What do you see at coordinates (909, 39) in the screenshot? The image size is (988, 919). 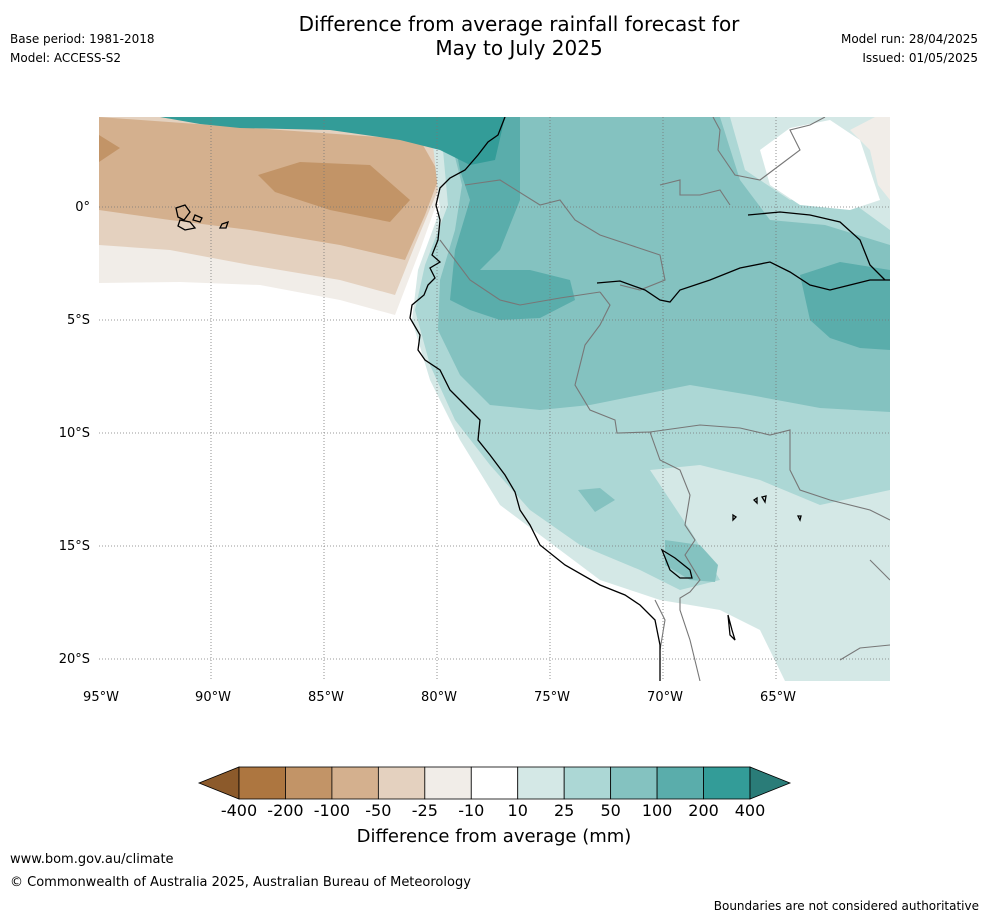 I see `model-run: Model run: 28/04/2025` at bounding box center [909, 39].